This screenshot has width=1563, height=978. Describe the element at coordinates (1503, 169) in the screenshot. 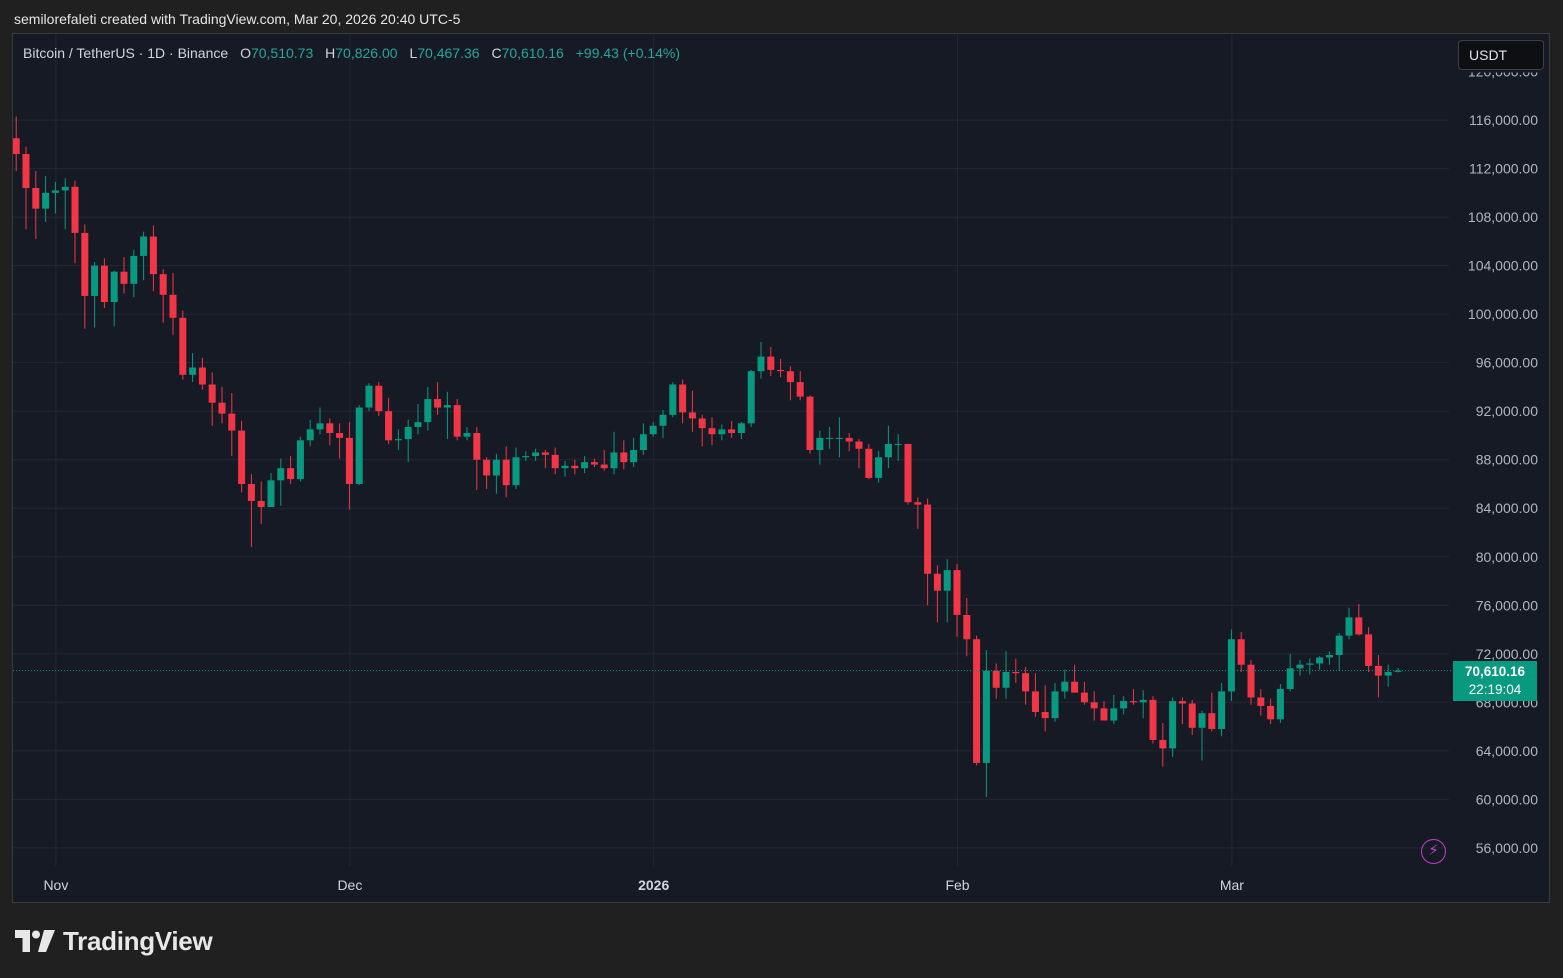

I see `y-tick-label: 112,000.00` at that location.